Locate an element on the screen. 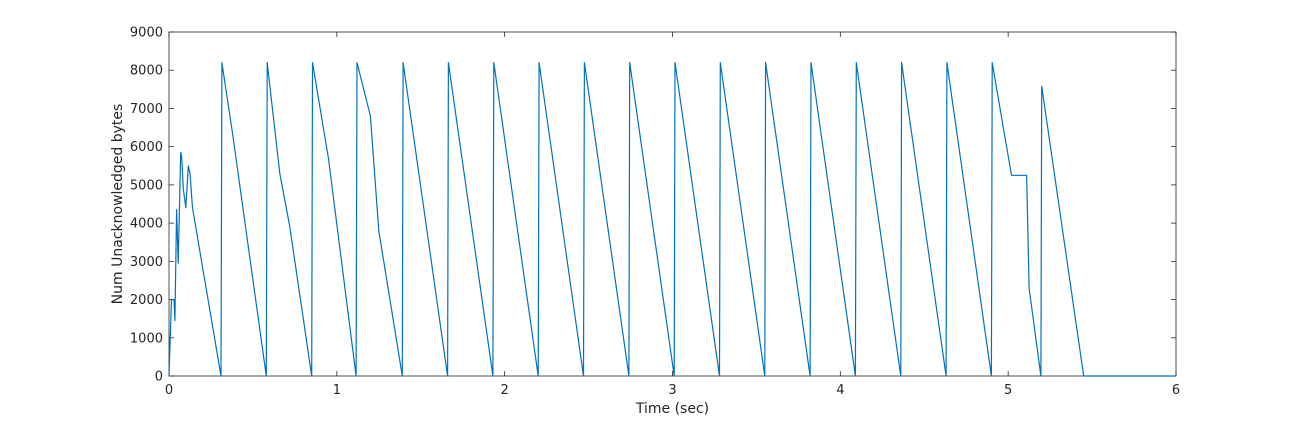  y-tick-label: 4000 is located at coordinates (146, 224).